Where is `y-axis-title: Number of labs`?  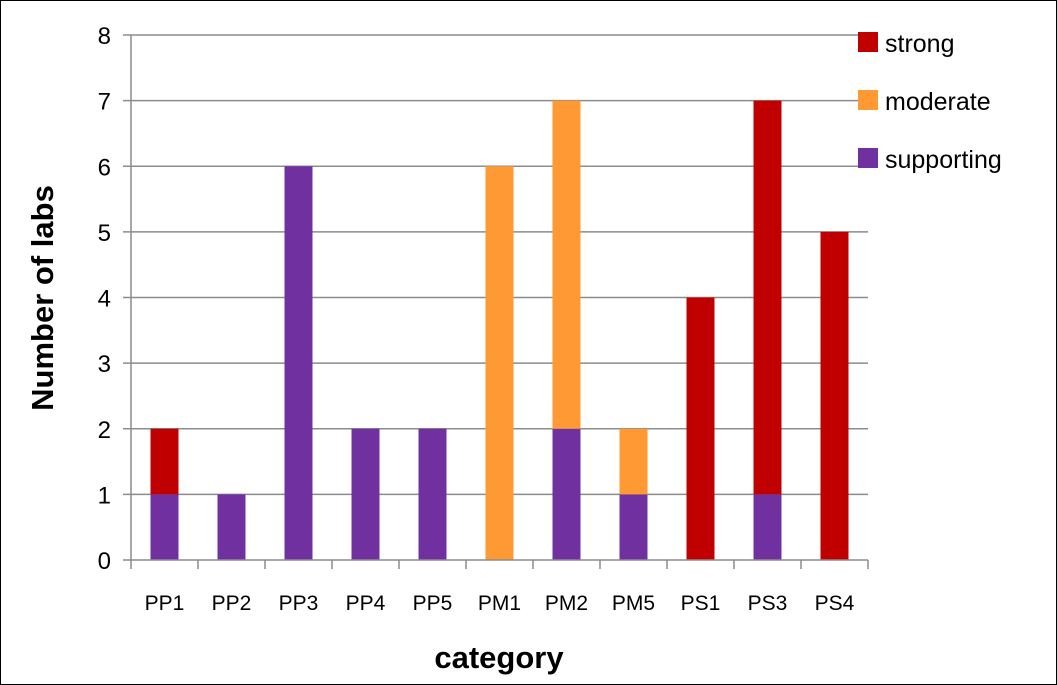 y-axis-title: Number of labs is located at coordinates (42, 298).